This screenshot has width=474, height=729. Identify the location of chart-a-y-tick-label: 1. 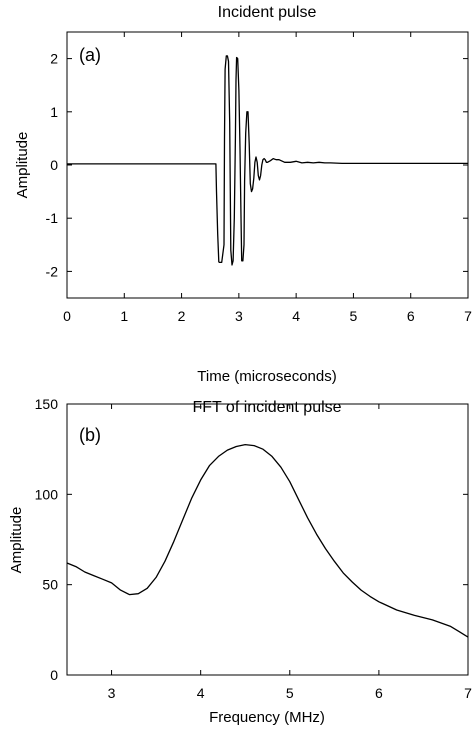
(54, 112).